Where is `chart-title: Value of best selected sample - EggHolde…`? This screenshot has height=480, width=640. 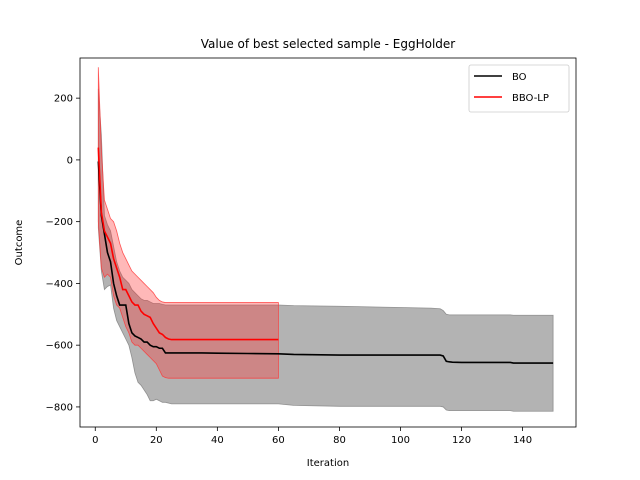 chart-title: Value of best selected sample - EggHolde… is located at coordinates (328, 44).